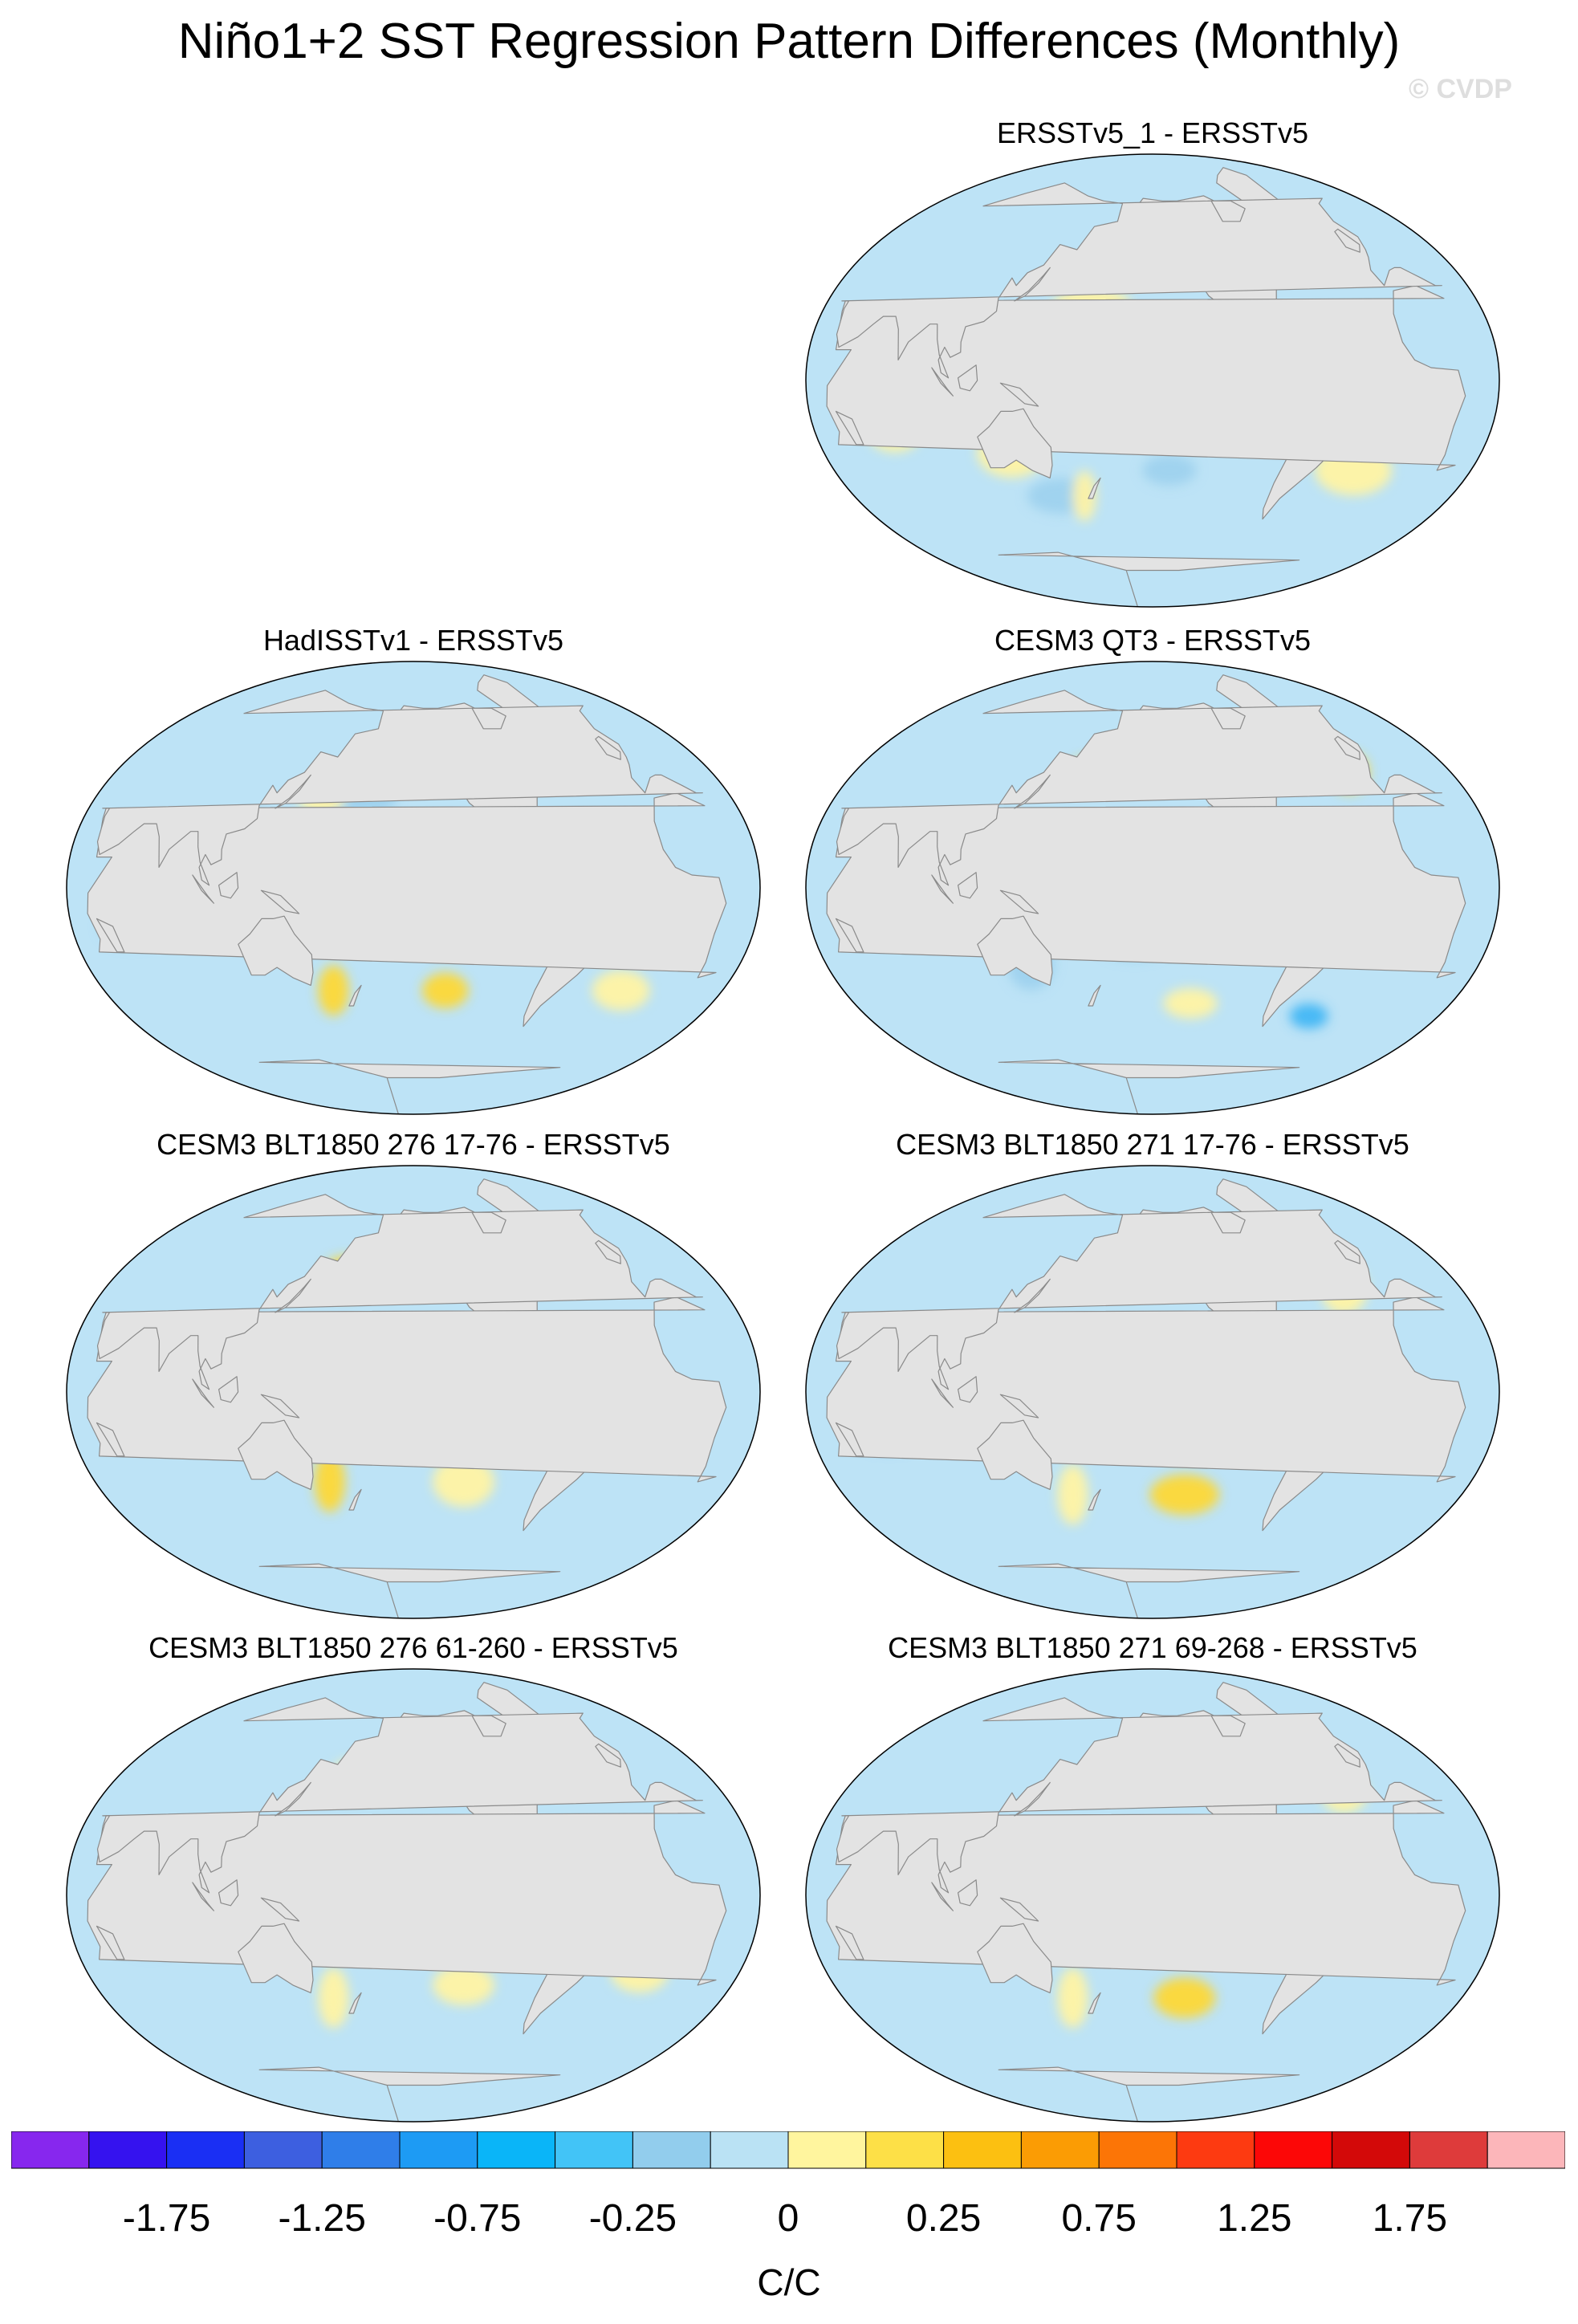 This screenshot has height=2324, width=1578. What do you see at coordinates (944, 2218) in the screenshot?
I see `colorbar-tick-label: 0.25` at bounding box center [944, 2218].